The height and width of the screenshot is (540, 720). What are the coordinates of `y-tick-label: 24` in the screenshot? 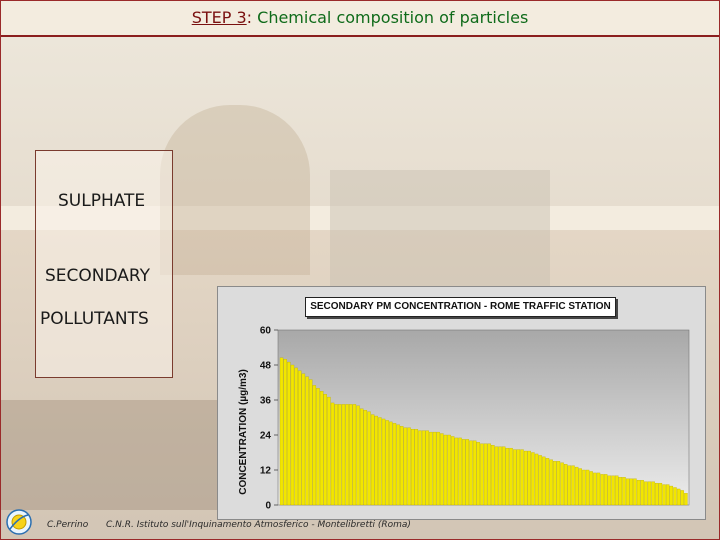 It's located at (266, 436).